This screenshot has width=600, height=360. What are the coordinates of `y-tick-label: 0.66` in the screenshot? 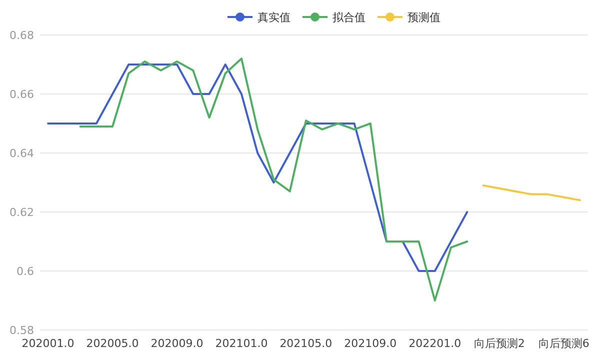 It's located at (22, 94).